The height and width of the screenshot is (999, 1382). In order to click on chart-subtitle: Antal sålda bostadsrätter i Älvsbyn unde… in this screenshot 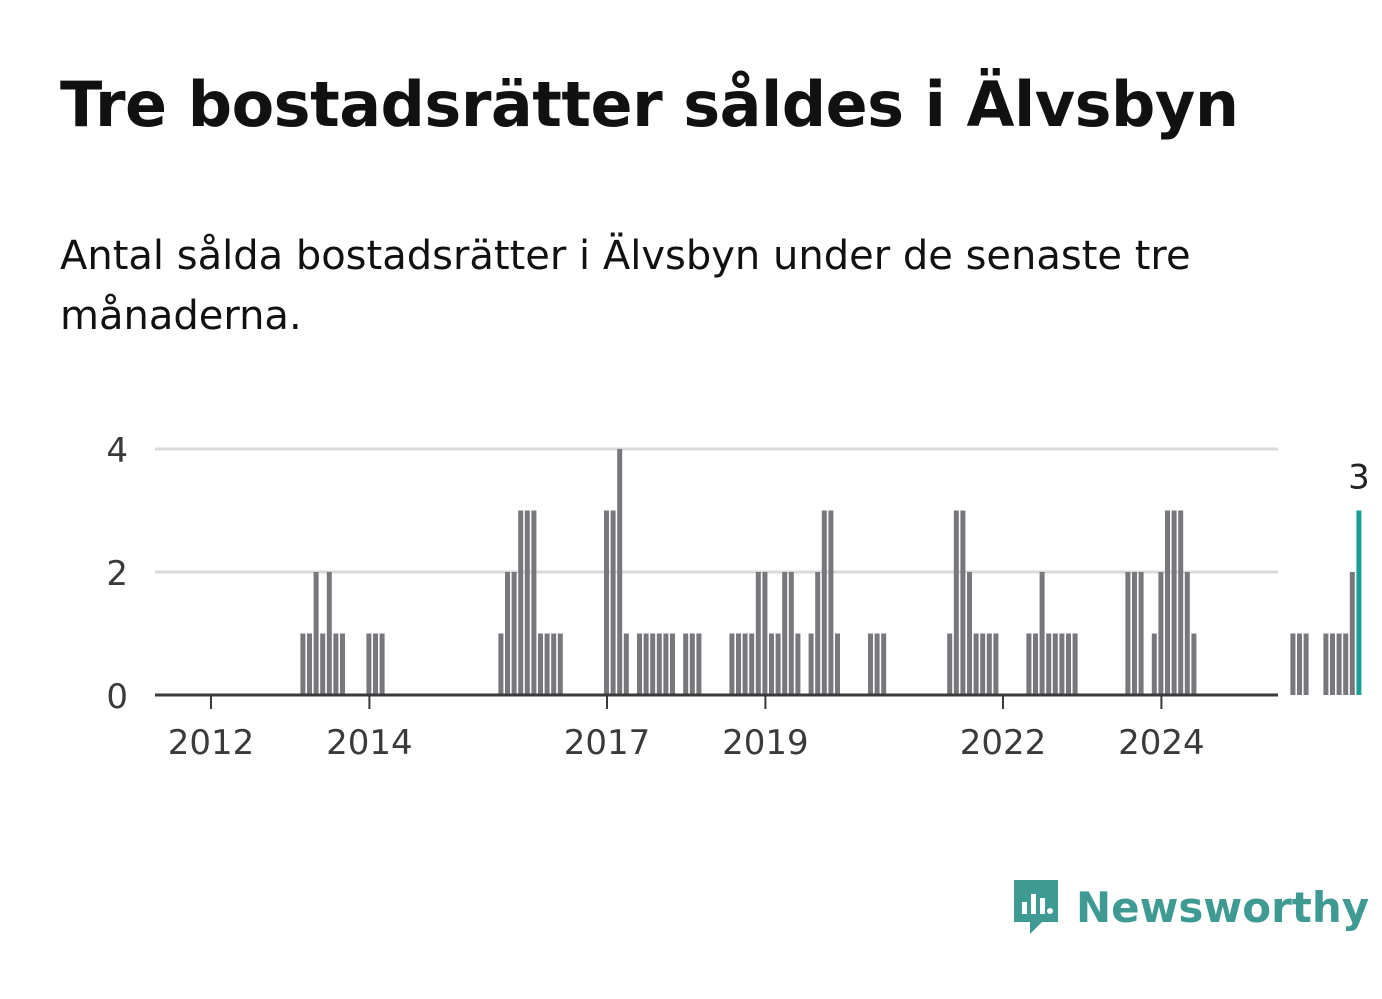, I will do `click(625, 286)`.